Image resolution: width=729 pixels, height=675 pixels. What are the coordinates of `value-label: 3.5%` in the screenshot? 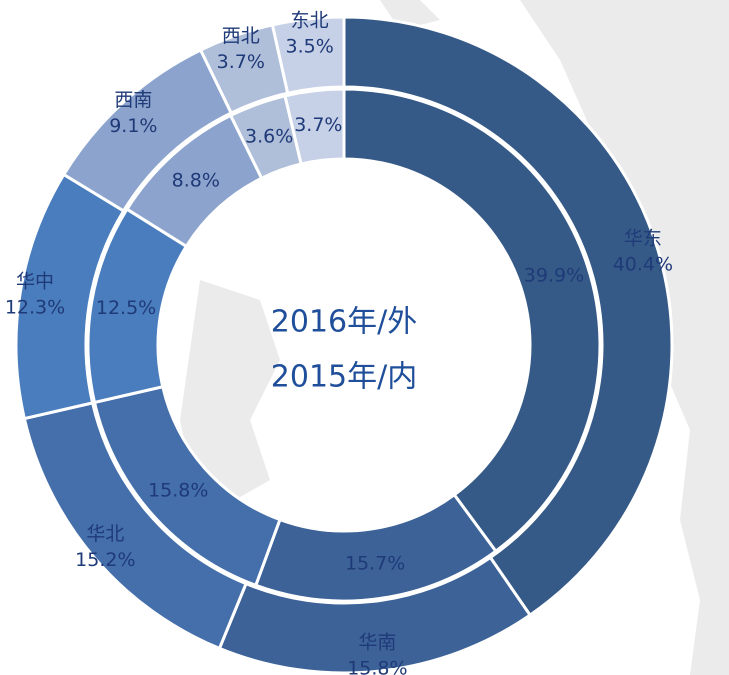 It's located at (310, 46).